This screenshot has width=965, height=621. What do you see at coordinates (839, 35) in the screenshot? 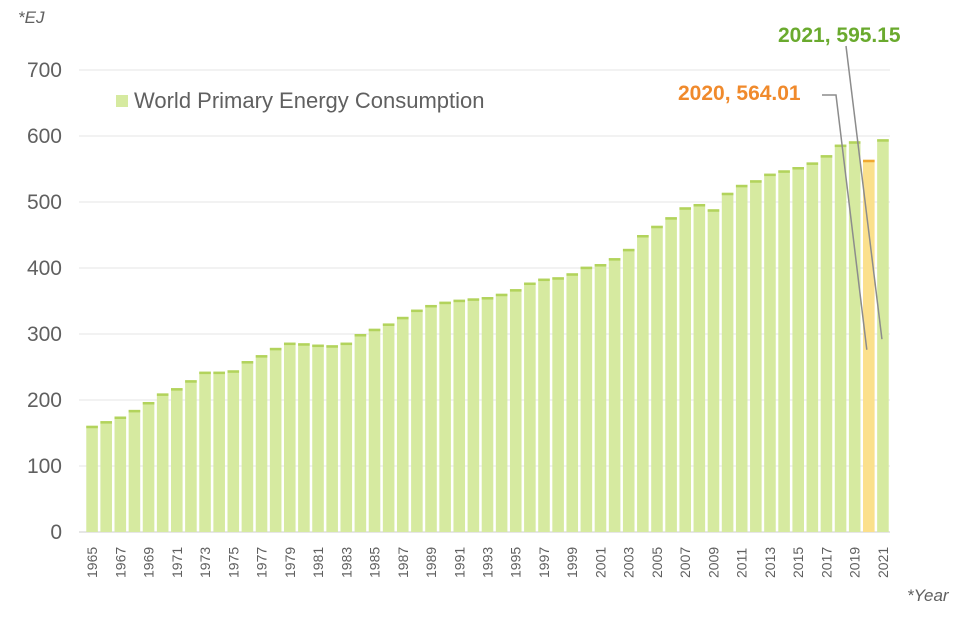
I see `callout-2021: 2021, 595.15` at bounding box center [839, 35].